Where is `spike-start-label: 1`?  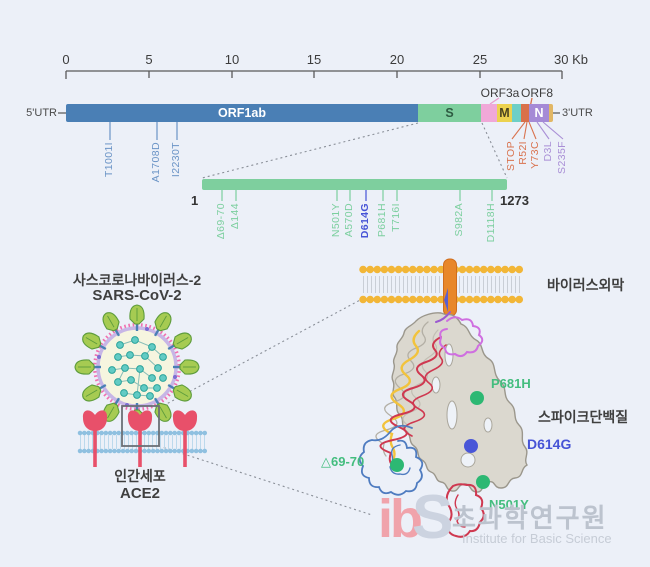
spike-start-label: 1 is located at coordinates (195, 200).